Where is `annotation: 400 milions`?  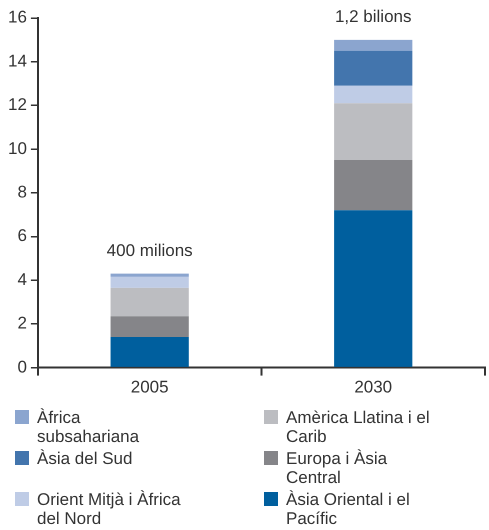
annotation: 400 milions is located at coordinates (149, 250).